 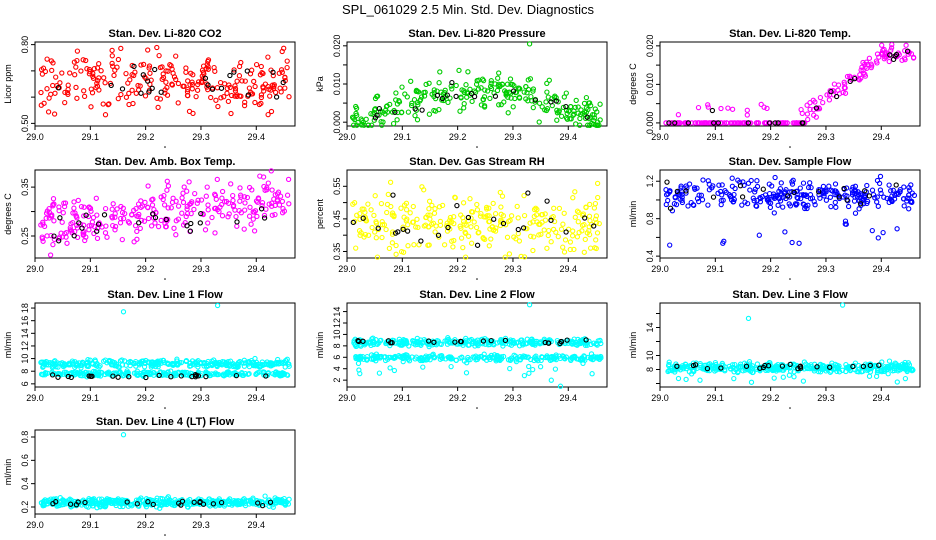 What do you see at coordinates (476, 34) in the screenshot?
I see `panel-title: Stan. Dev. Li-820 Pressure` at bounding box center [476, 34].